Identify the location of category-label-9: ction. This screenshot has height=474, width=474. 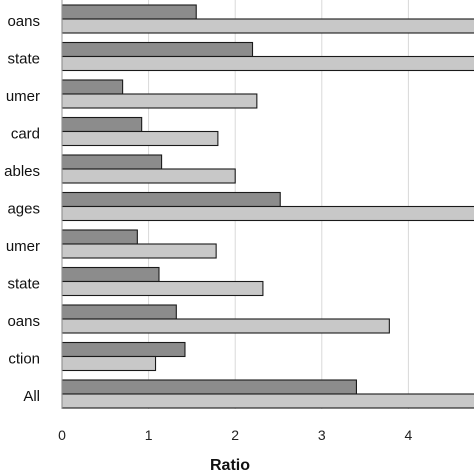
(24, 358).